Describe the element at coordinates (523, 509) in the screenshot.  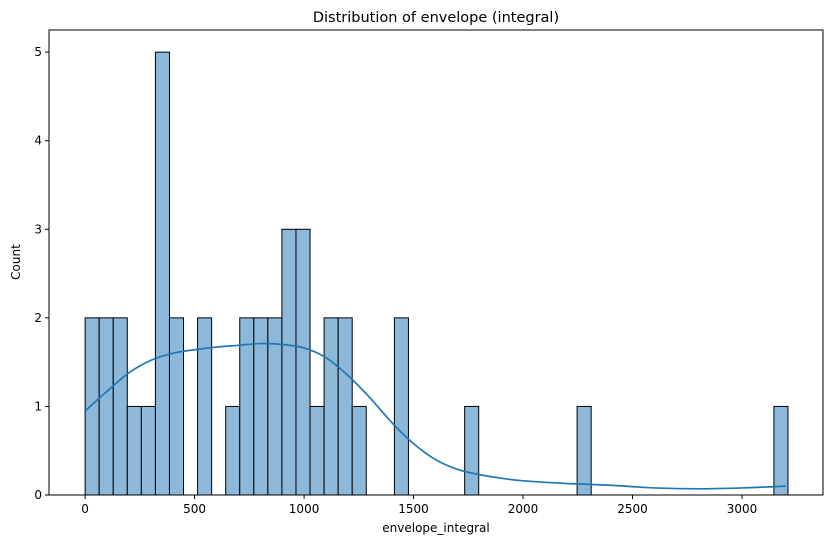
I see `x-tick-label: 2000` at that location.